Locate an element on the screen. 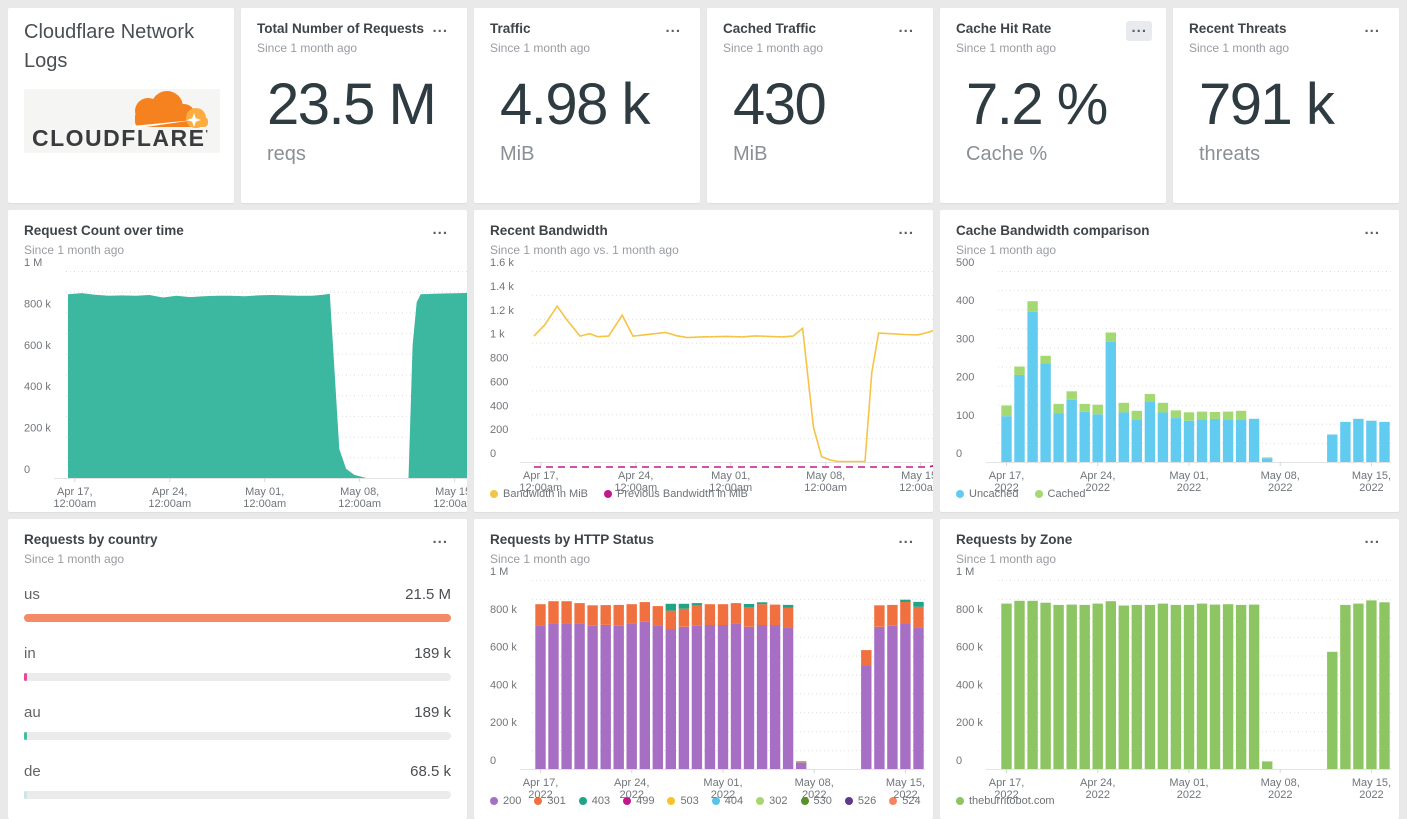 The height and width of the screenshot is (819, 1407). chart-title: Cache Bandwidth comparison is located at coordinates (1053, 230).